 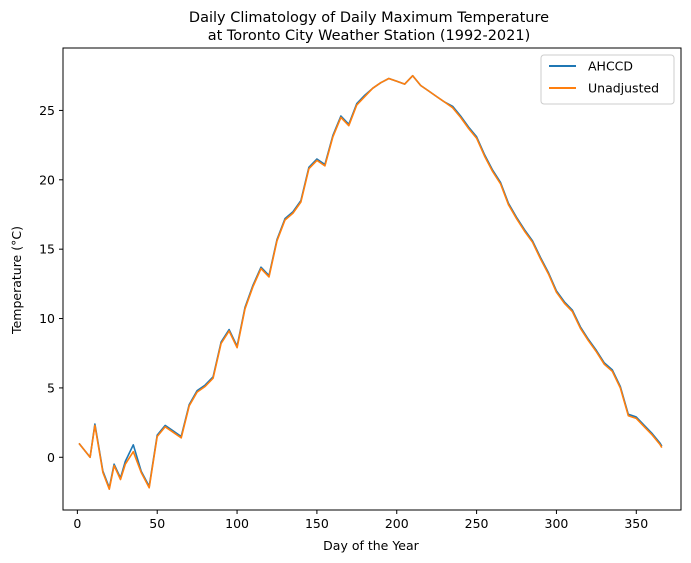 I want to click on x-tick-label: 100, so click(x=237, y=523).